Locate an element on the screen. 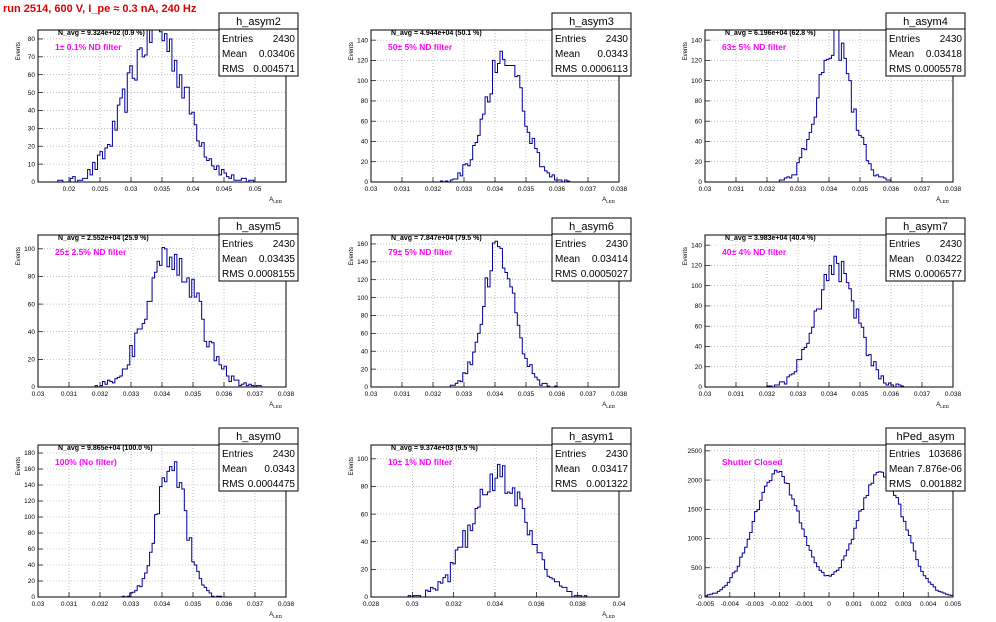 Image resolution: width=996 pixels, height=622 pixels. stats-value: 7.876e-06 is located at coordinates (939, 469).